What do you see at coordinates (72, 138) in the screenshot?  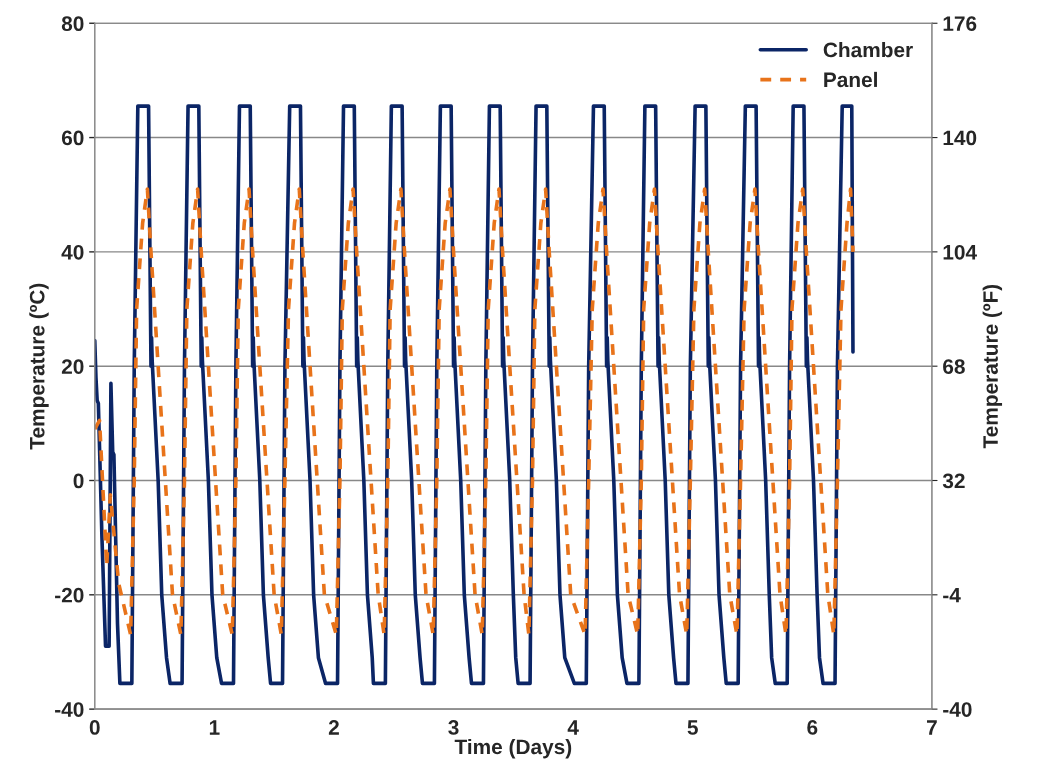 I see `y-tick-label: 60` at bounding box center [72, 138].